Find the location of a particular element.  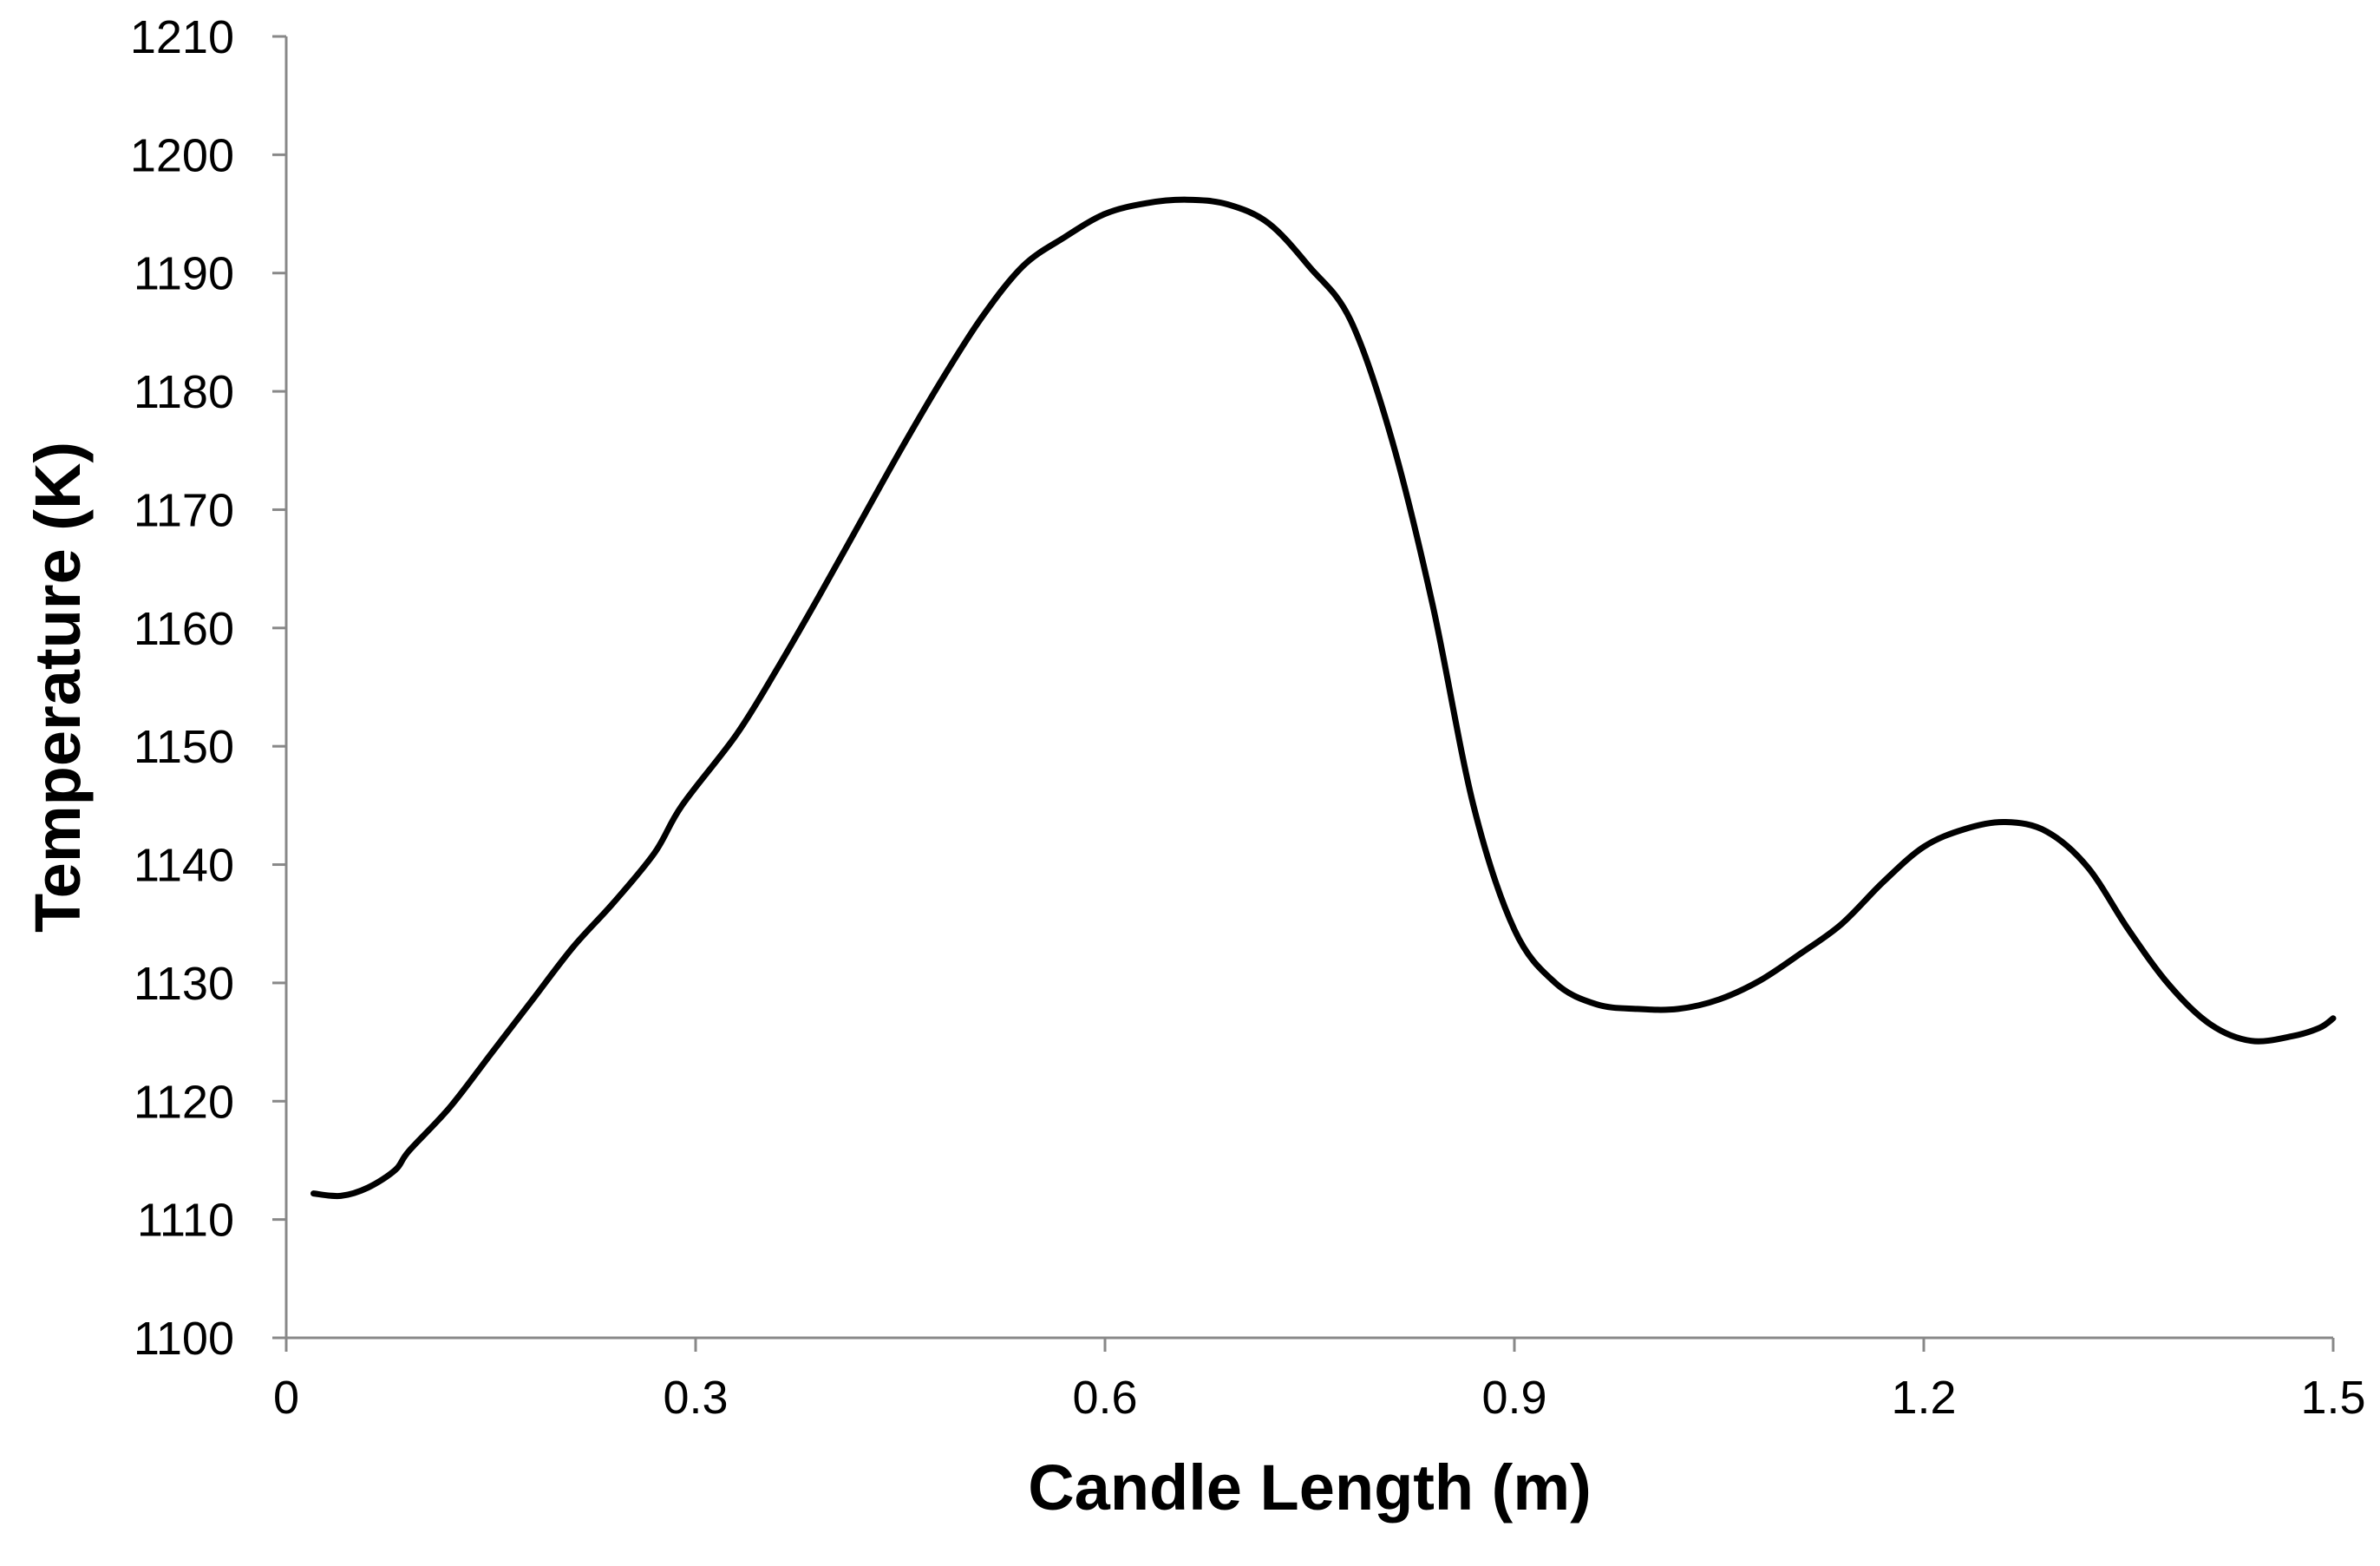

x-axis-ticks: 0 0.3 0.6 0.9 1.2 1.5 is located at coordinates (1319, 1381).